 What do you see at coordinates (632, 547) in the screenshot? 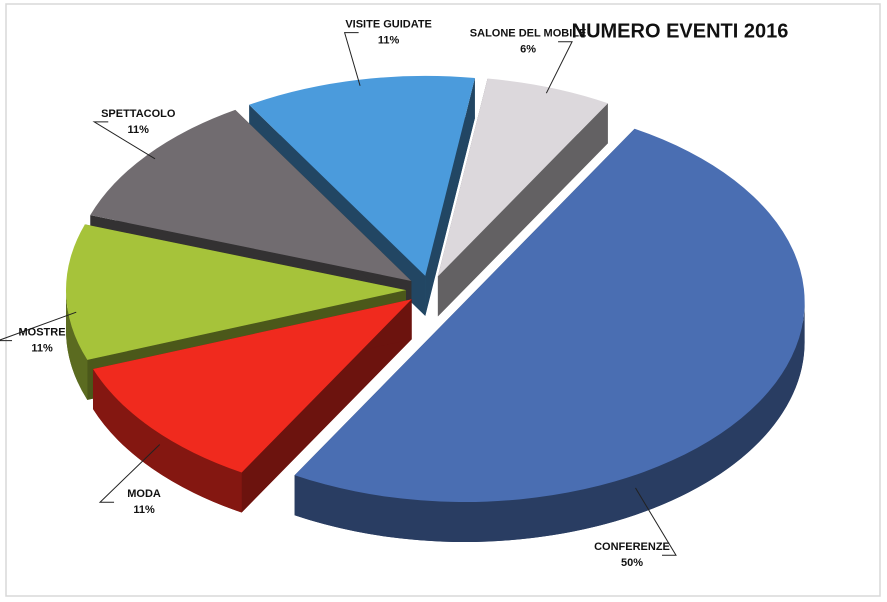
I see `slice-label: CONFERENZE` at bounding box center [632, 547].